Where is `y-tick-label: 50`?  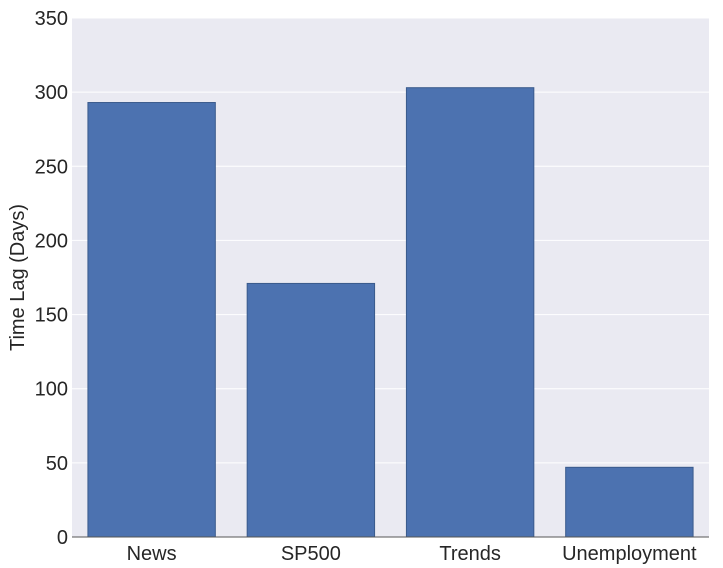
y-tick-label: 50 is located at coordinates (57, 464).